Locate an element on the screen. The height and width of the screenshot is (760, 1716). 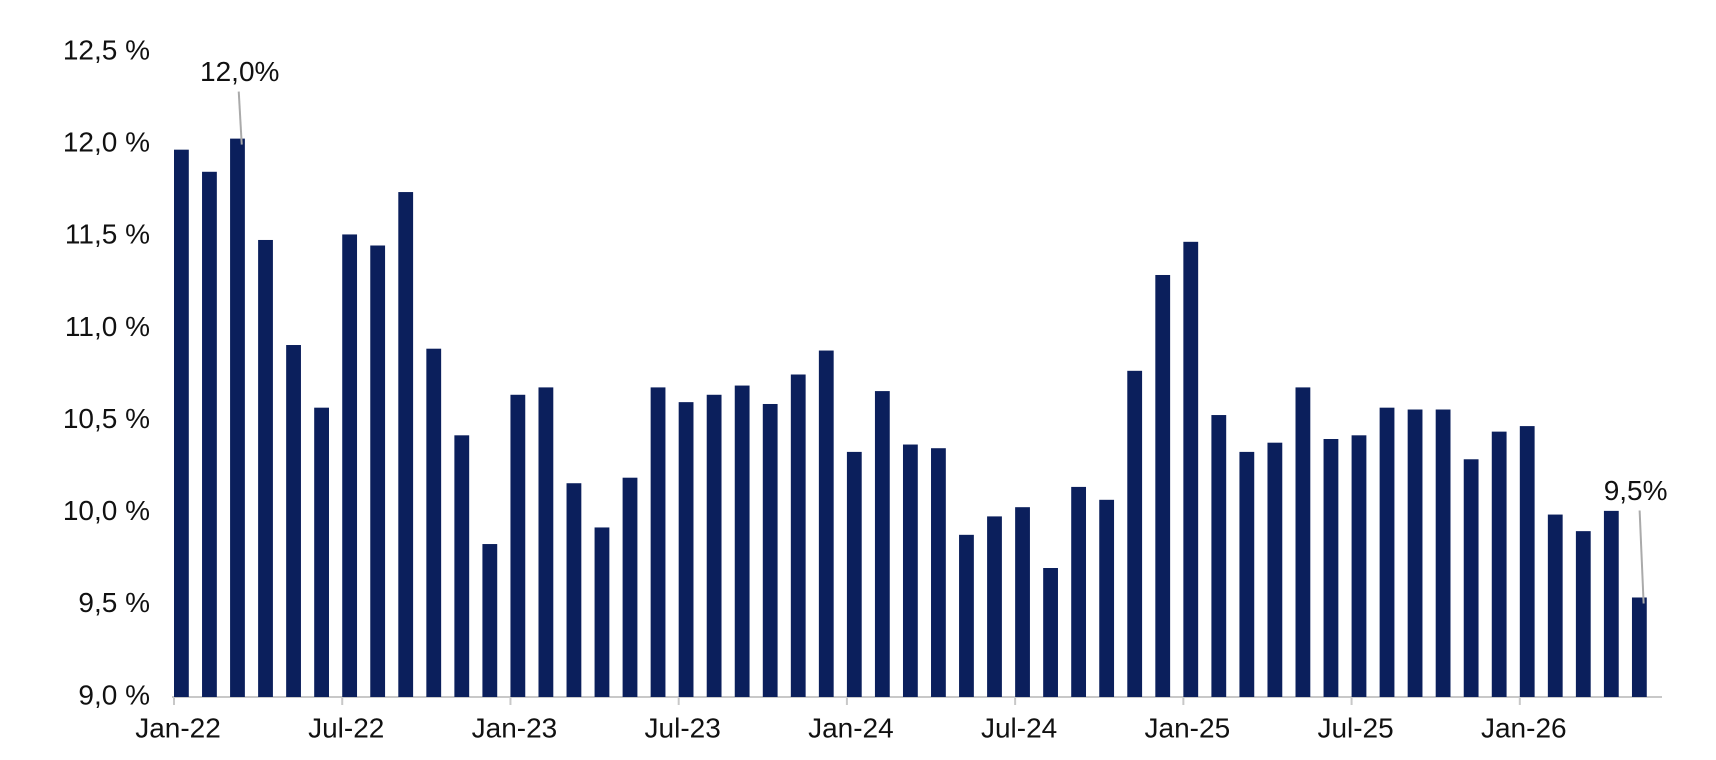
y-tick-label: 12,0 % is located at coordinates (106, 142).